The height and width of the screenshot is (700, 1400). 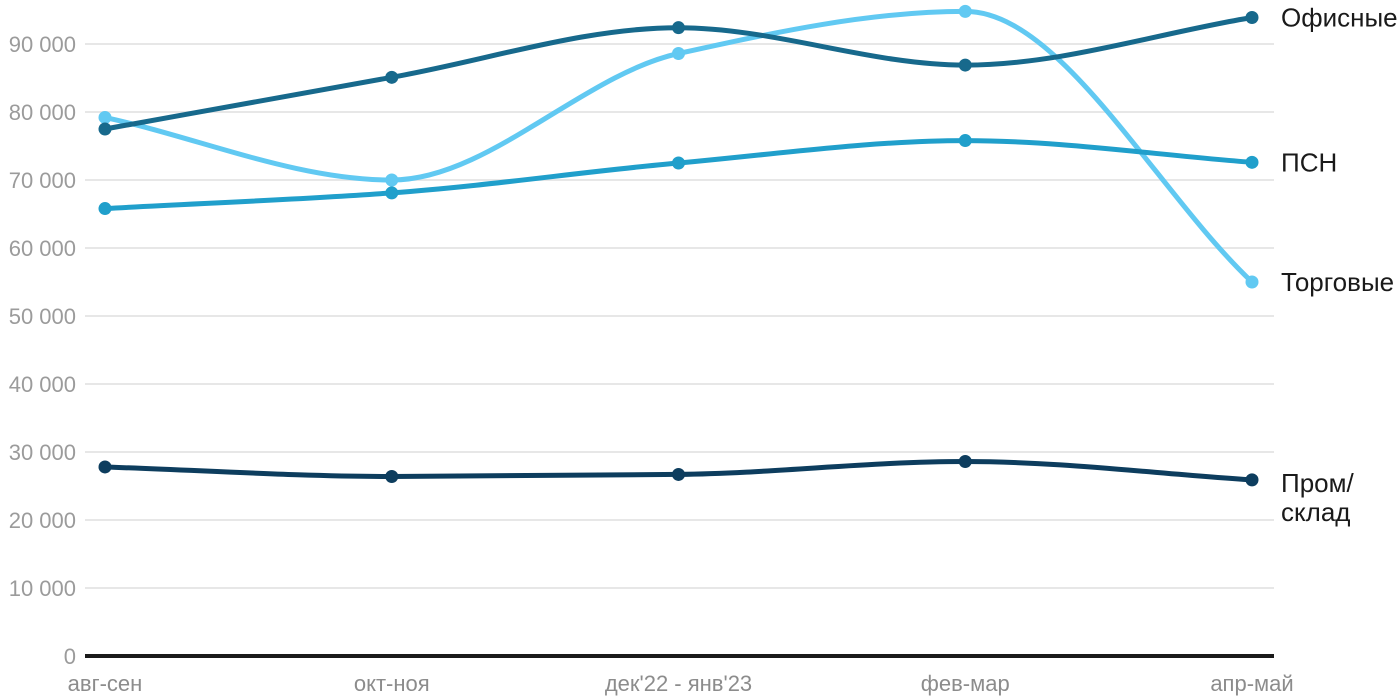 What do you see at coordinates (42, 384) in the screenshot?
I see `y-axis-tick-label: 40 000` at bounding box center [42, 384].